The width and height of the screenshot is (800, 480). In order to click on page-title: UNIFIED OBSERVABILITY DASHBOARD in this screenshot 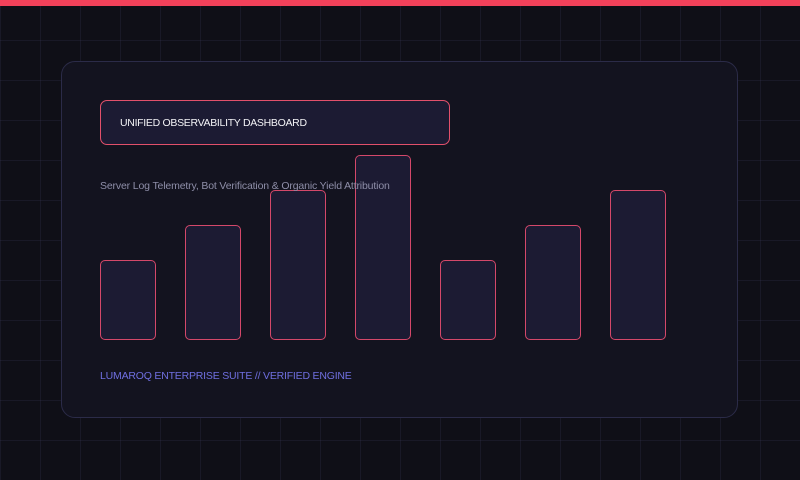, I will do `click(213, 122)`.